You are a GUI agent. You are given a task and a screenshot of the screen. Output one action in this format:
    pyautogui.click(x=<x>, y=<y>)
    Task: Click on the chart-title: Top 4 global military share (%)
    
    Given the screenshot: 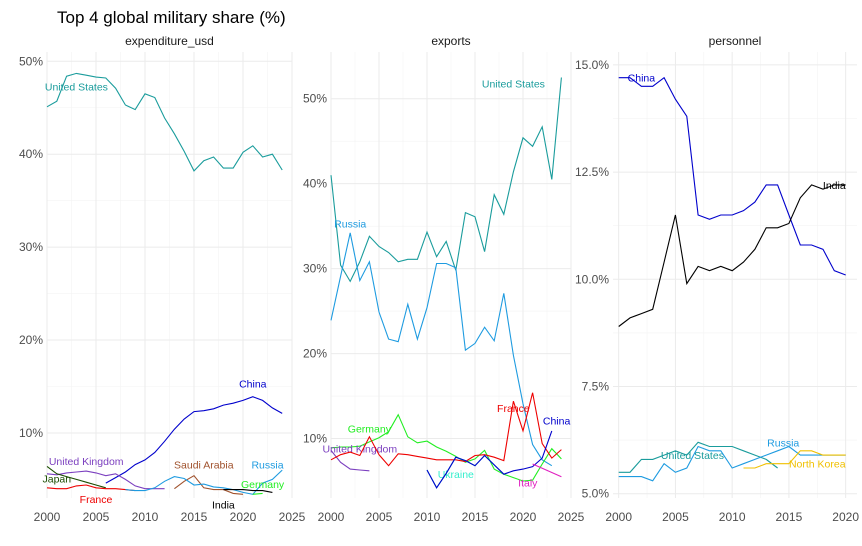 What is the action you would take?
    pyautogui.click(x=171, y=17)
    